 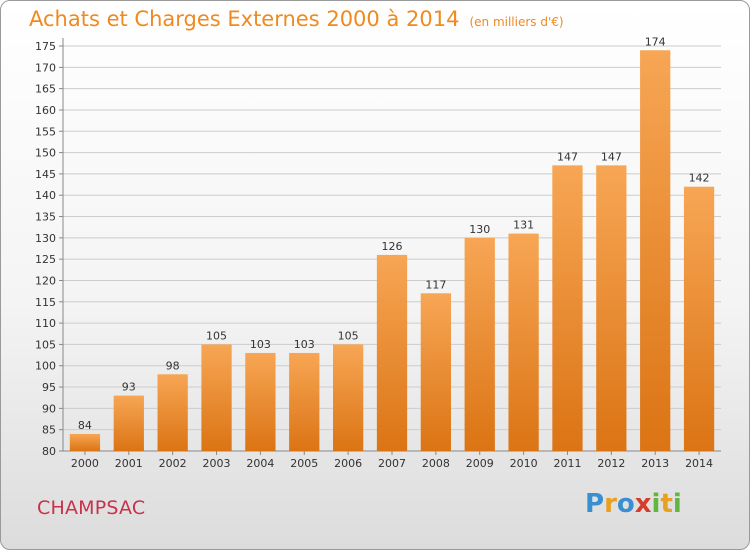 What do you see at coordinates (45, 323) in the screenshot?
I see `y-tick-label: 110` at bounding box center [45, 323].